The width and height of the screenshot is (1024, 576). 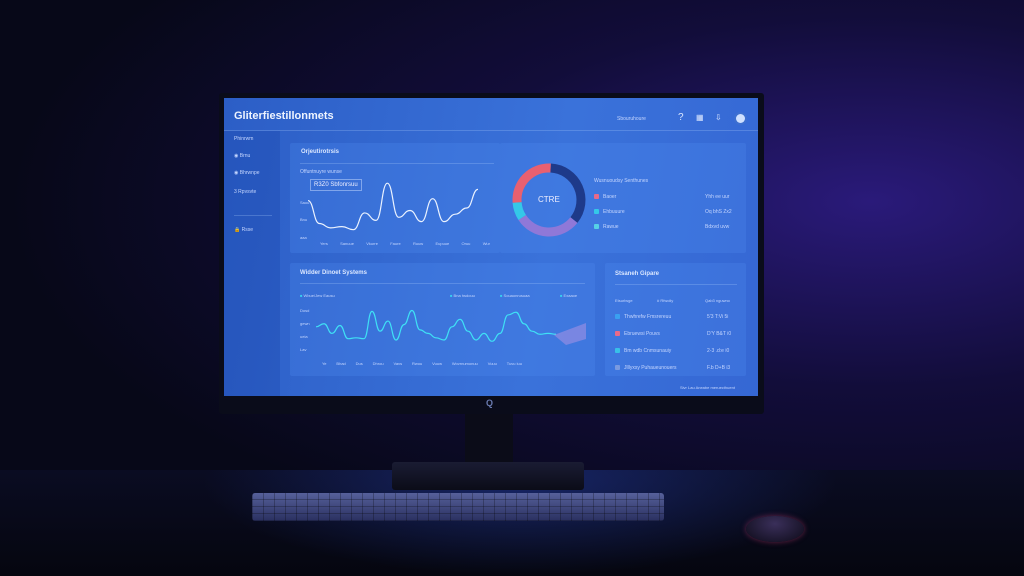 I want to click on label: Bhrwnpe, so click(x=249, y=173).